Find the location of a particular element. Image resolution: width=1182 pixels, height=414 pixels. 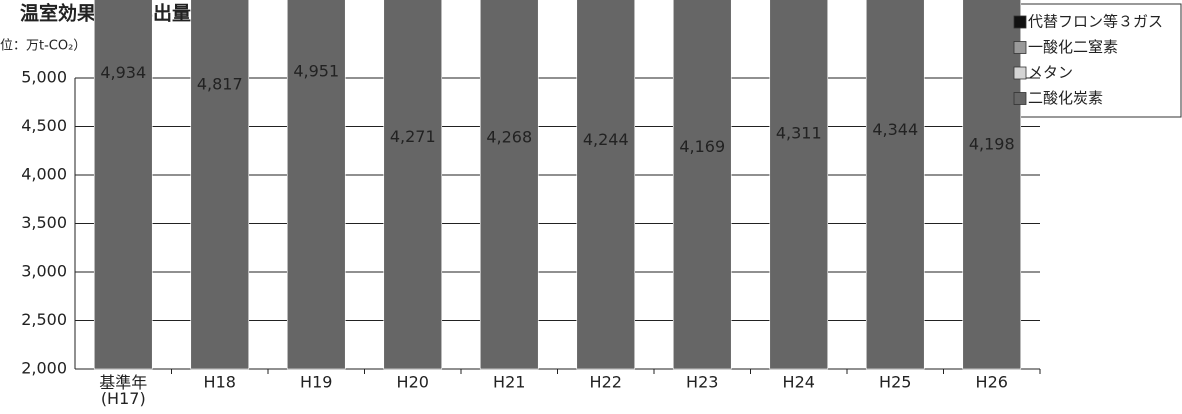

x-tick-label: H25 is located at coordinates (895, 382).